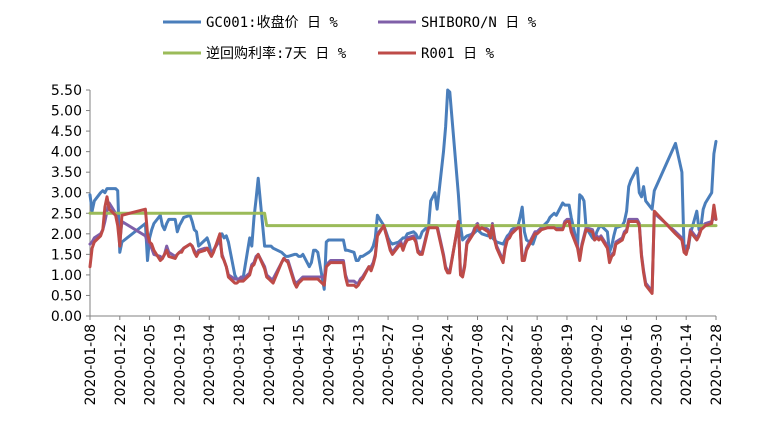 This screenshot has height=433, width=769. Describe the element at coordinates (66, 132) in the screenshot. I see `y-tick-label: 4.50` at that location.